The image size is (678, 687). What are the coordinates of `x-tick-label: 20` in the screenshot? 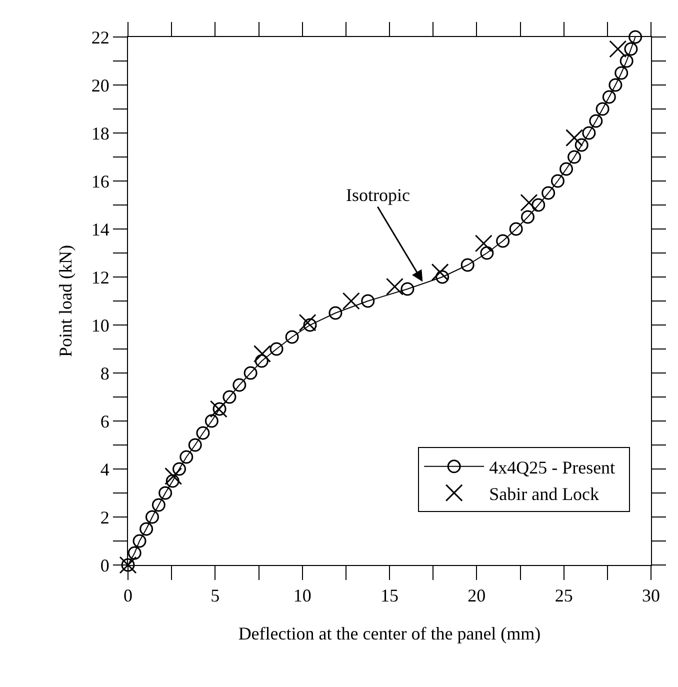 It's located at (477, 596).